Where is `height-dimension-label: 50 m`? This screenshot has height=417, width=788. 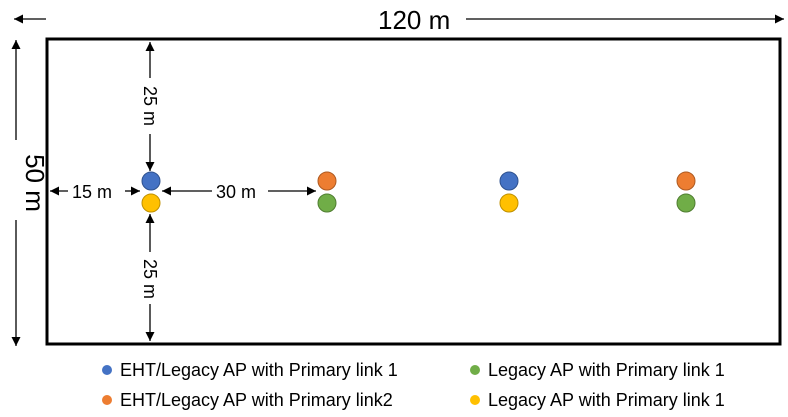 height-dimension-label: 50 m is located at coordinates (35, 183).